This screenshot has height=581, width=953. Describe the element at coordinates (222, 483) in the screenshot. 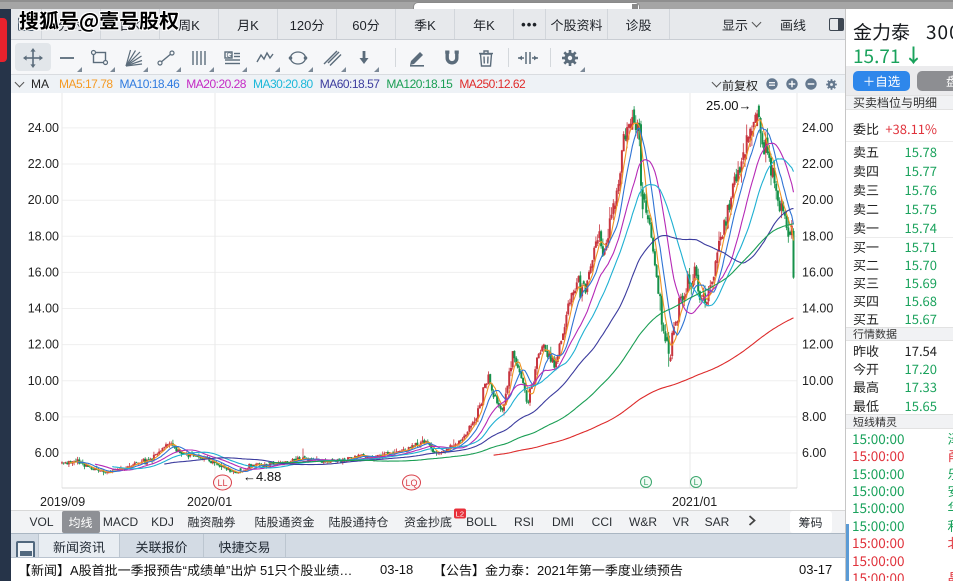

I see `svg-text: LL` at that location.